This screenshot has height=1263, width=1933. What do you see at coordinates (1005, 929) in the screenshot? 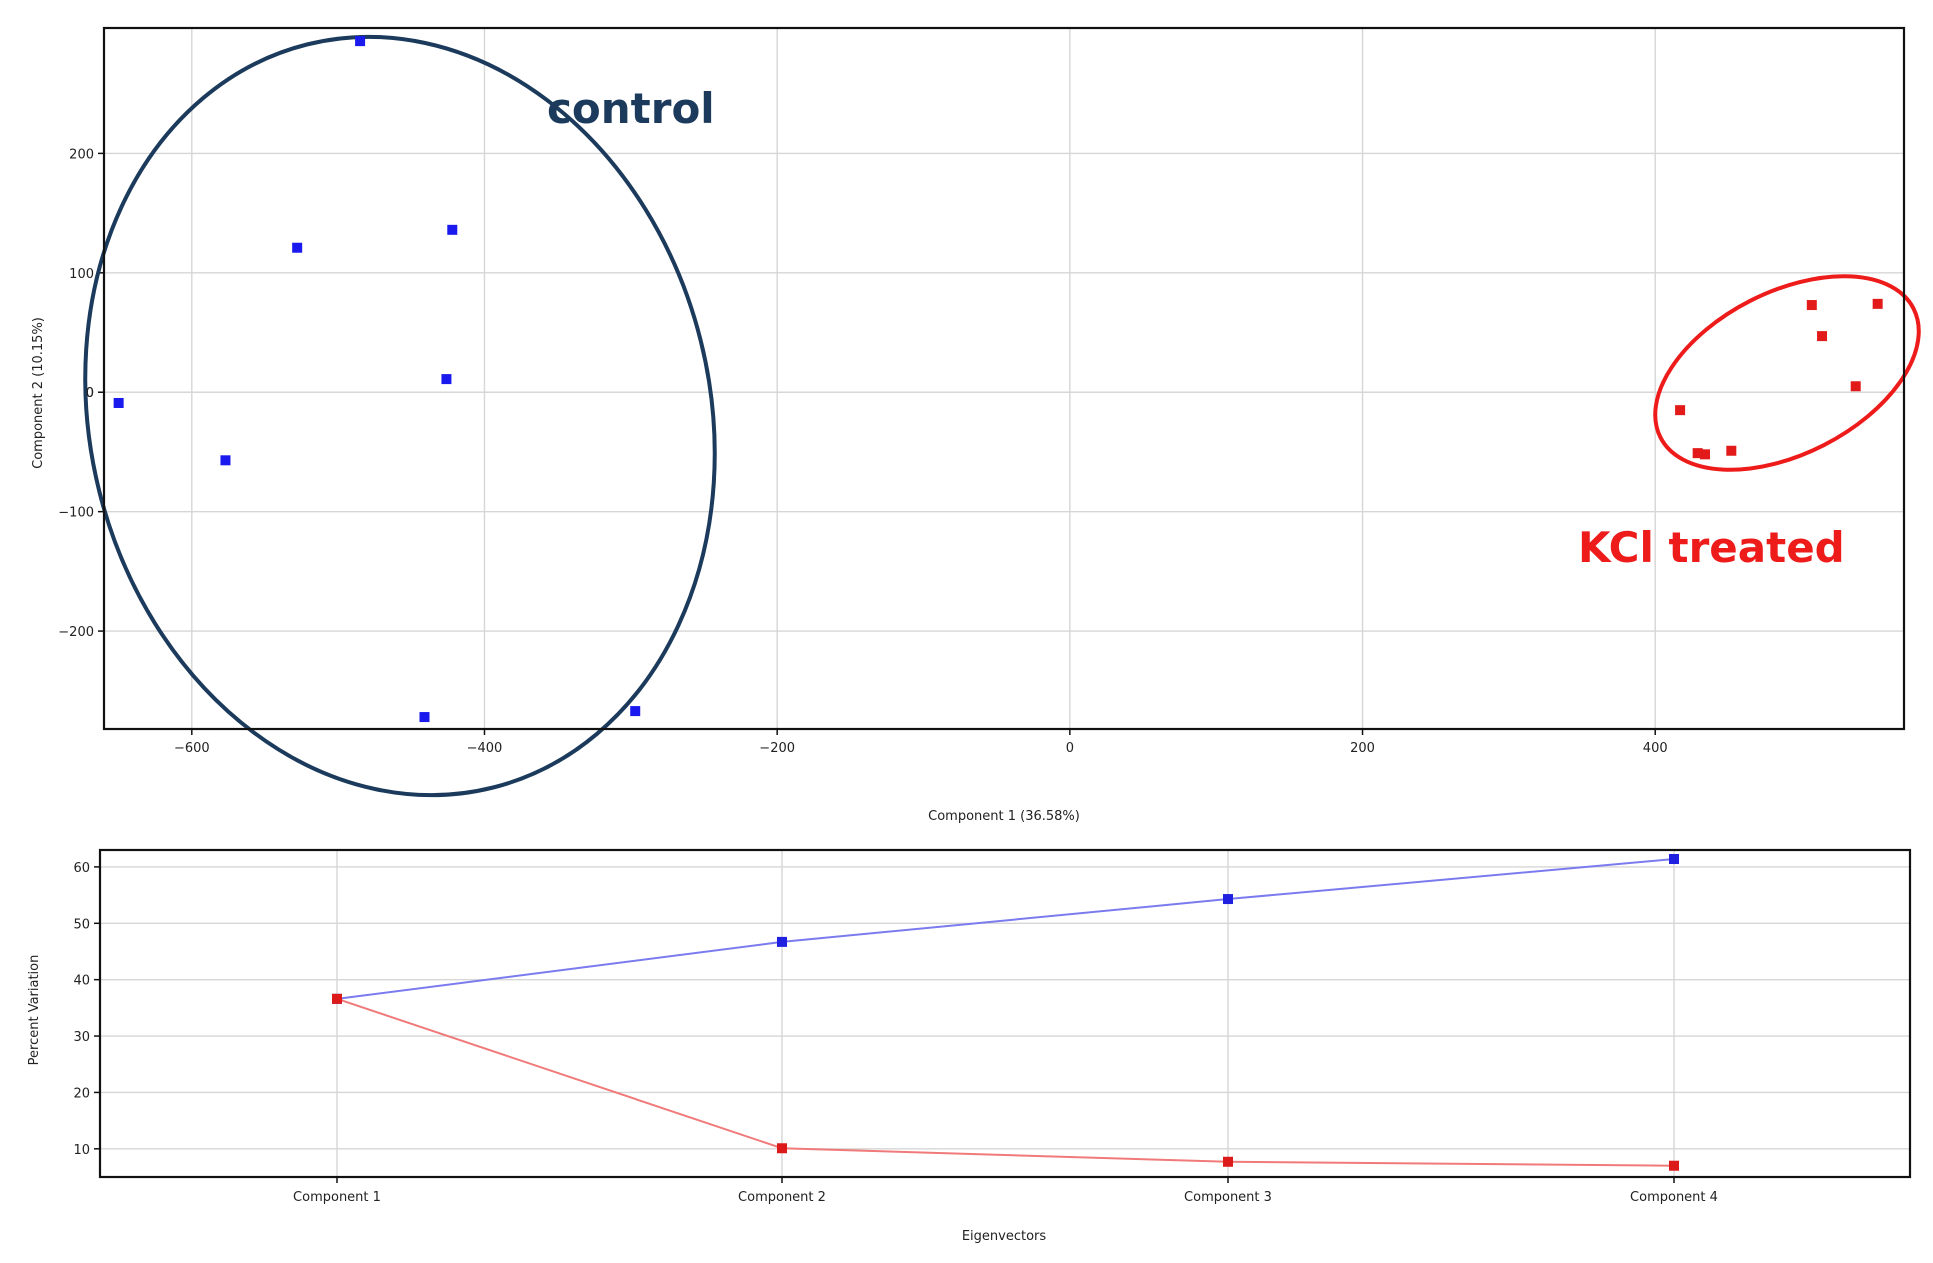
I see `cumulative-variation-line` at bounding box center [1005, 929].